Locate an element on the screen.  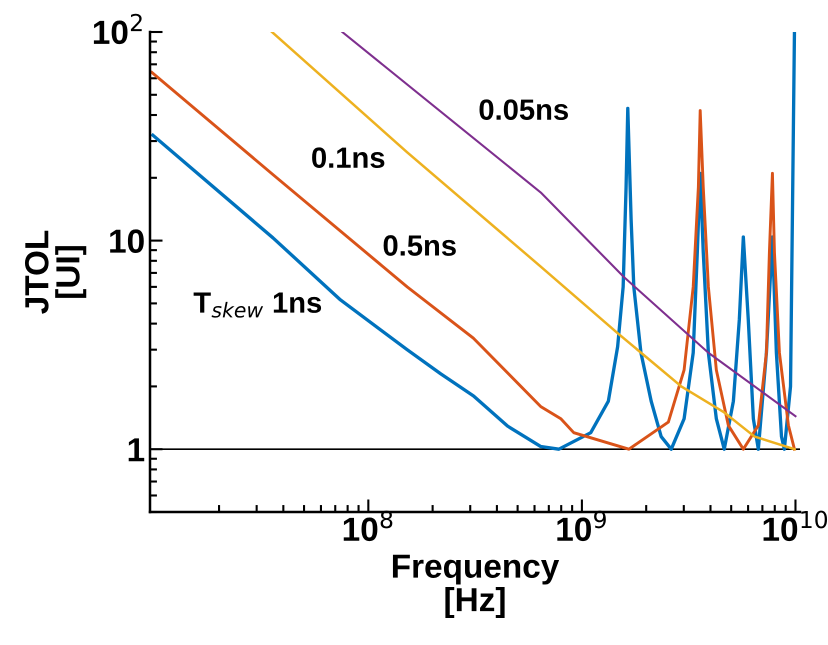
y-tick-label: 1 is located at coordinates (136, 450).